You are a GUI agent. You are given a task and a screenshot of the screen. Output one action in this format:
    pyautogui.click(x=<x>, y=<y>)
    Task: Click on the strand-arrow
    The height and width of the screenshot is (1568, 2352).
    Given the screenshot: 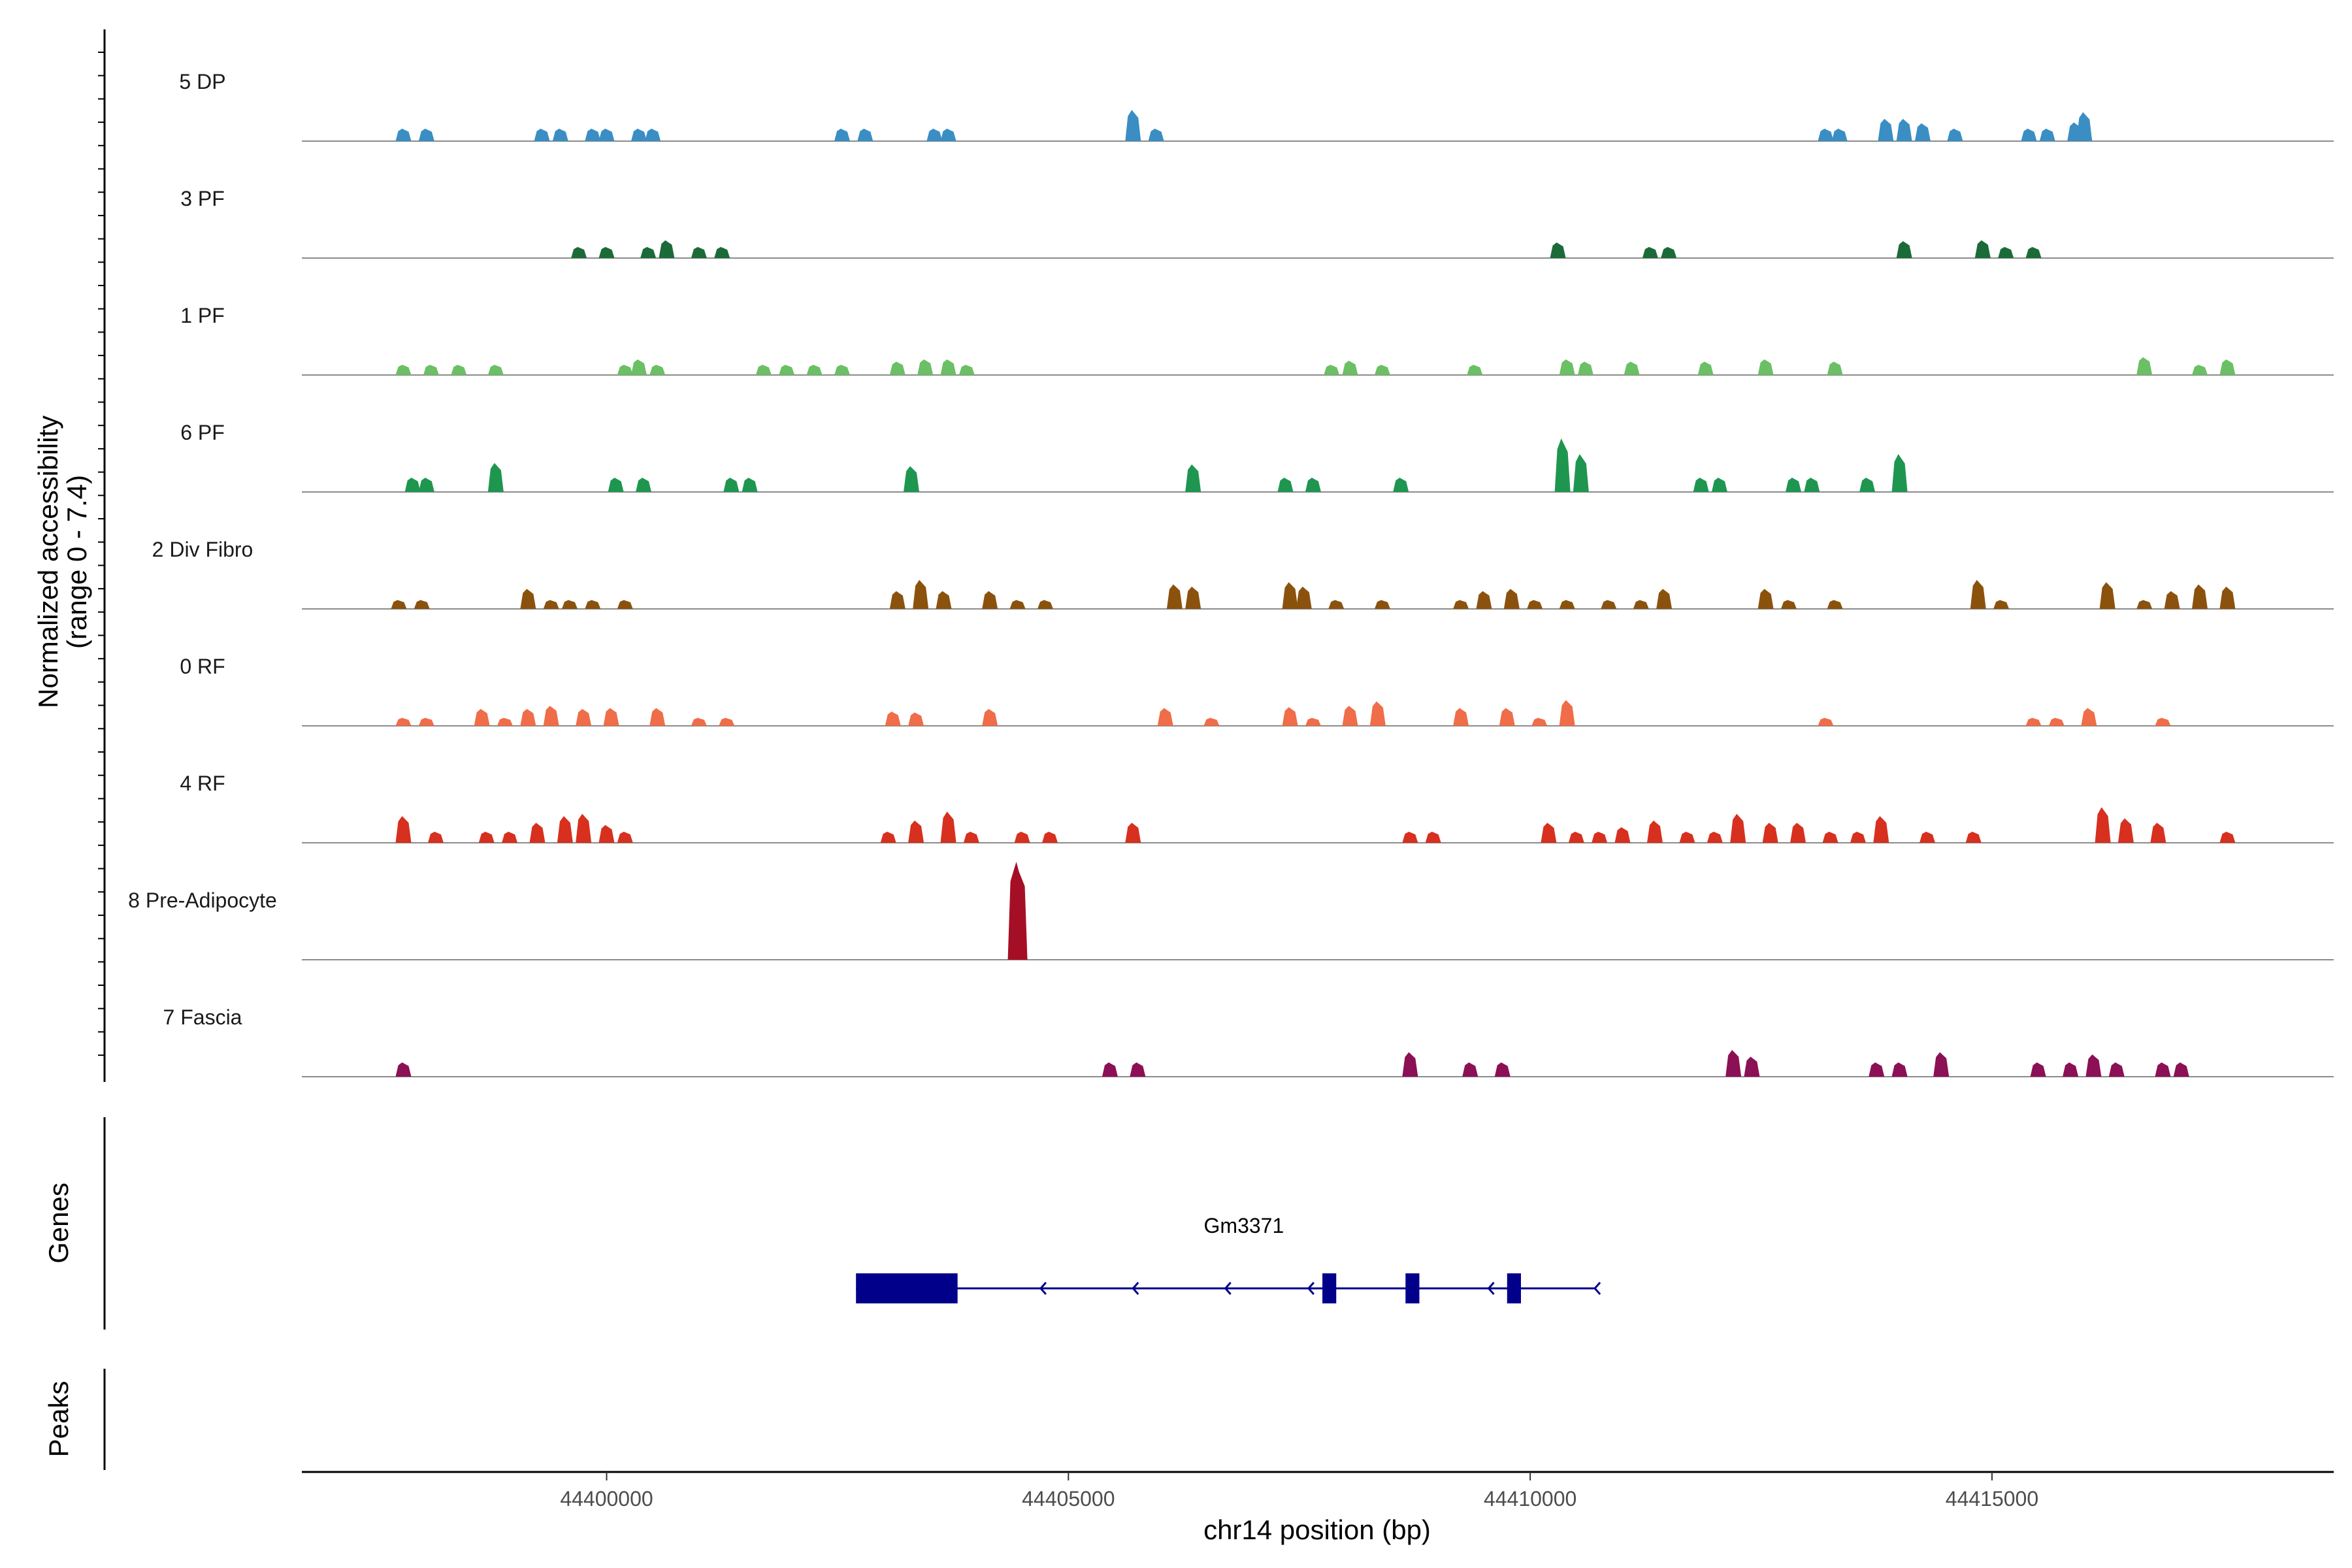 What is the action you would take?
    pyautogui.click(x=1228, y=1288)
    